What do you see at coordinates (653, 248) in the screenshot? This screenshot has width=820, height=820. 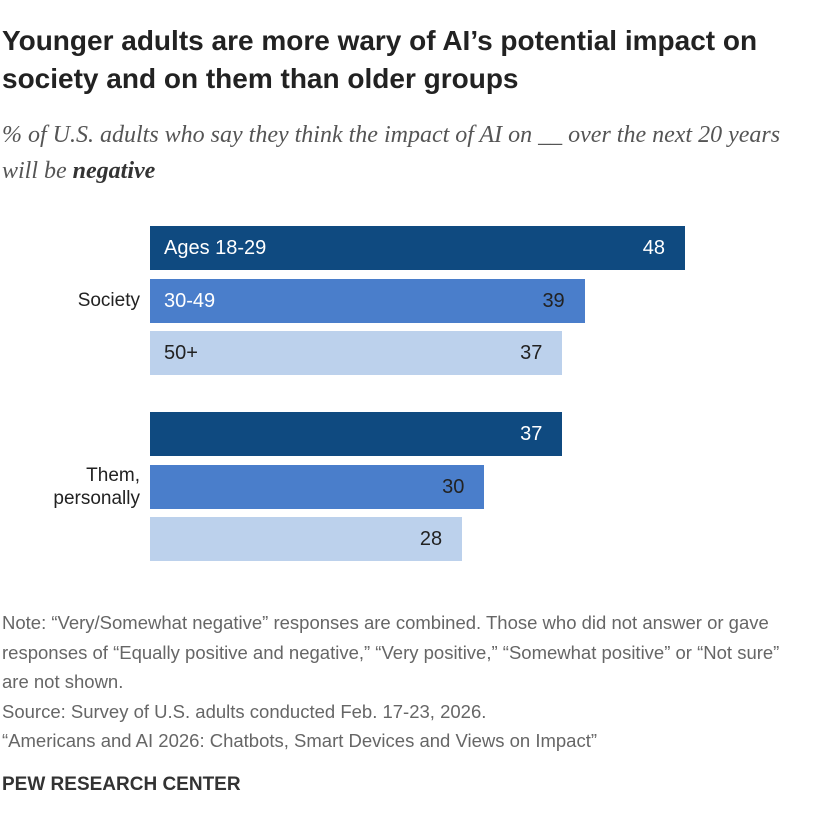 I see `value-label: 48` at bounding box center [653, 248].